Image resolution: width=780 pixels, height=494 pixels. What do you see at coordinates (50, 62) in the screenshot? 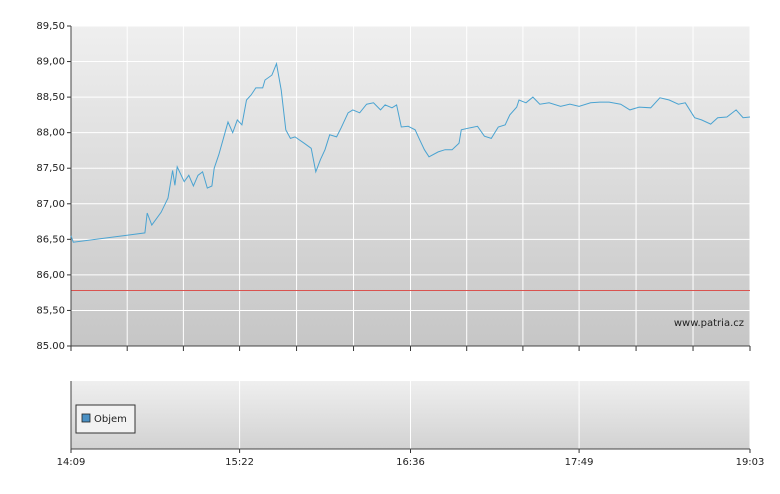
I see `y-tick-label: 89,00` at bounding box center [50, 62].